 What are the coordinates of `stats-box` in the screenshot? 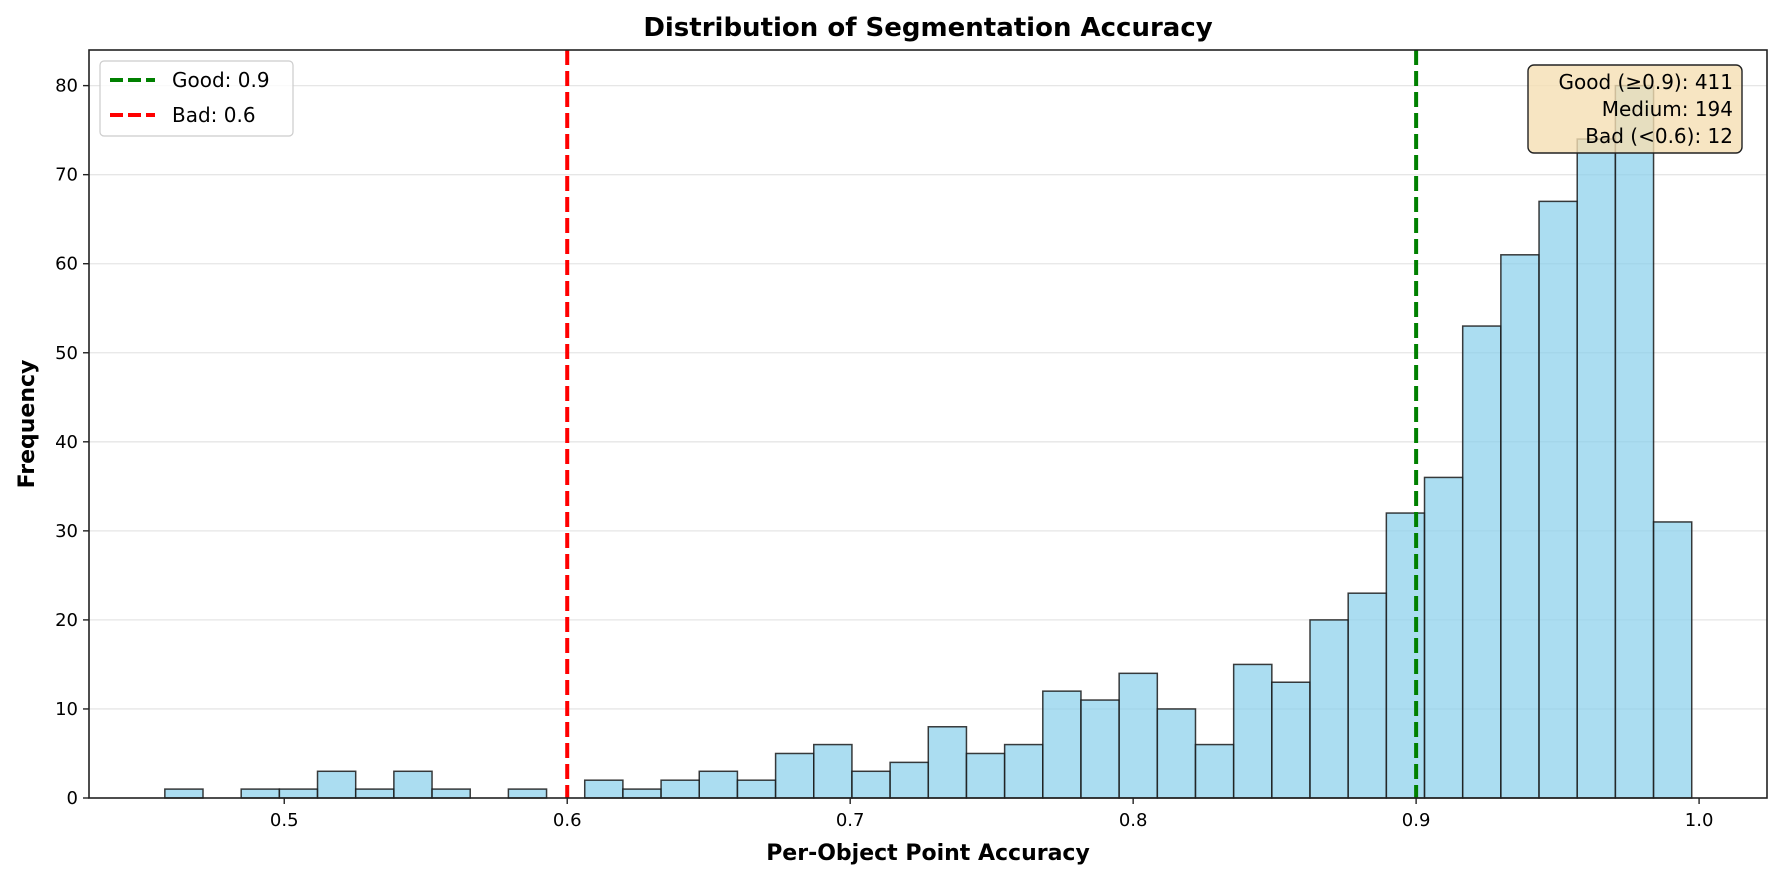 It's located at (1635, 109).